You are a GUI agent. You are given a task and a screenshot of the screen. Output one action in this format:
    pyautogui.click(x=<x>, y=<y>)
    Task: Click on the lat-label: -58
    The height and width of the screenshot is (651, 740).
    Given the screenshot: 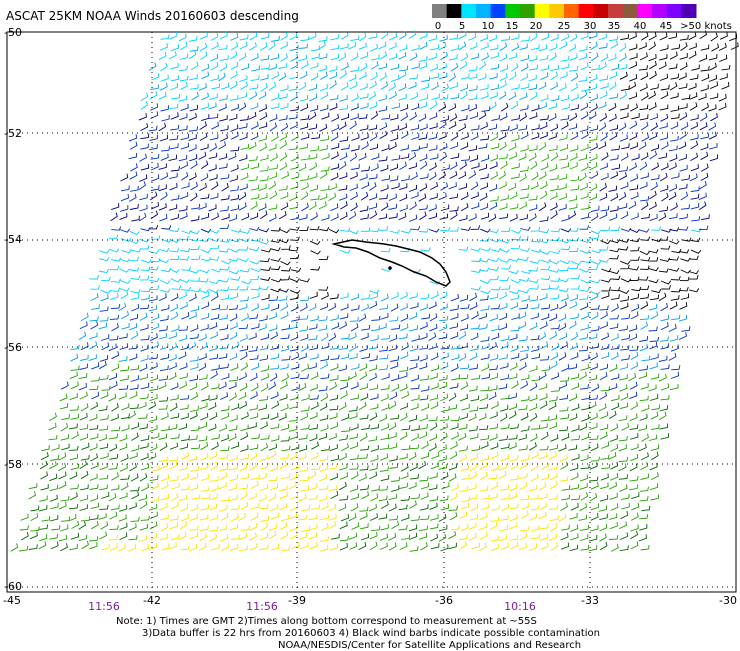 What is the action you would take?
    pyautogui.click(x=13, y=464)
    